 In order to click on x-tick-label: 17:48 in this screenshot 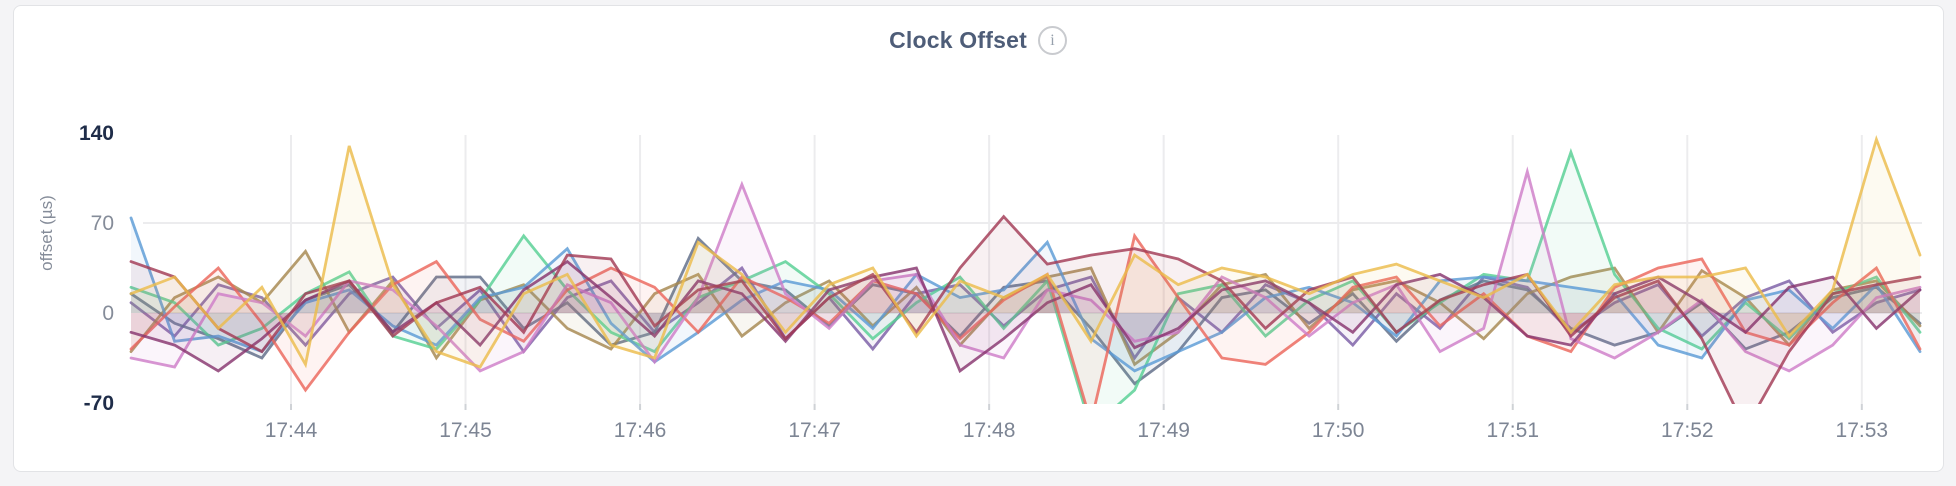, I will do `click(989, 430)`.